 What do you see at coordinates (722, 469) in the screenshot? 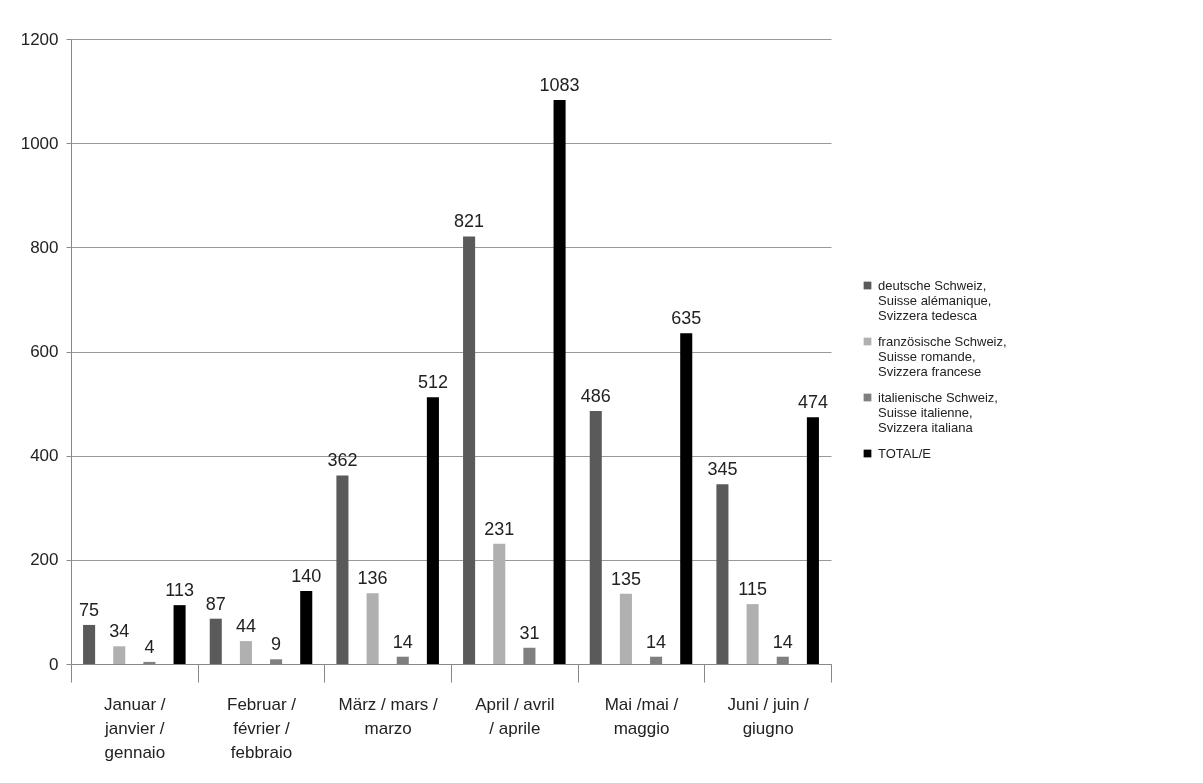
I see `data-label: 345` at bounding box center [722, 469].